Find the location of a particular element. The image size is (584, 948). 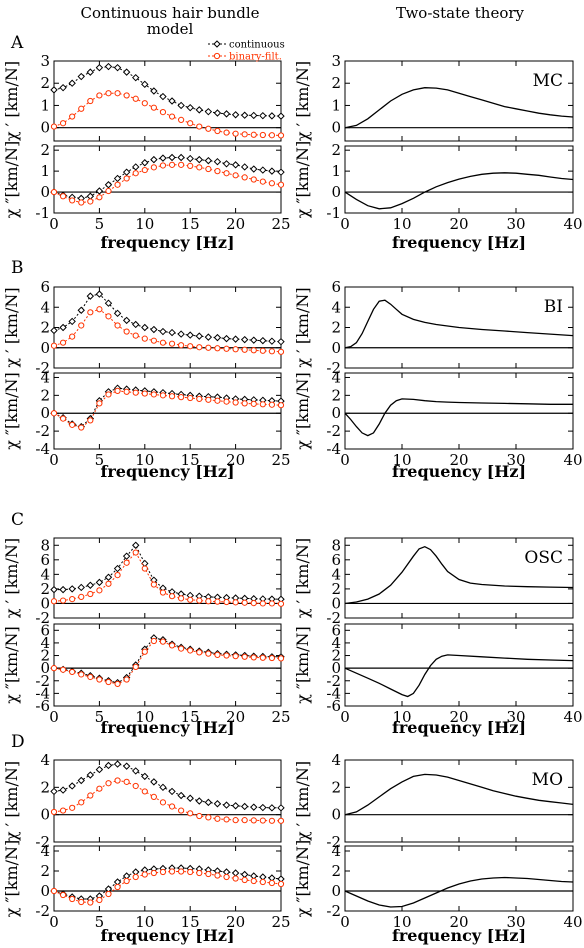

panel-d-right-imag-ytick-label-3: 4 is located at coordinates (336, 851).